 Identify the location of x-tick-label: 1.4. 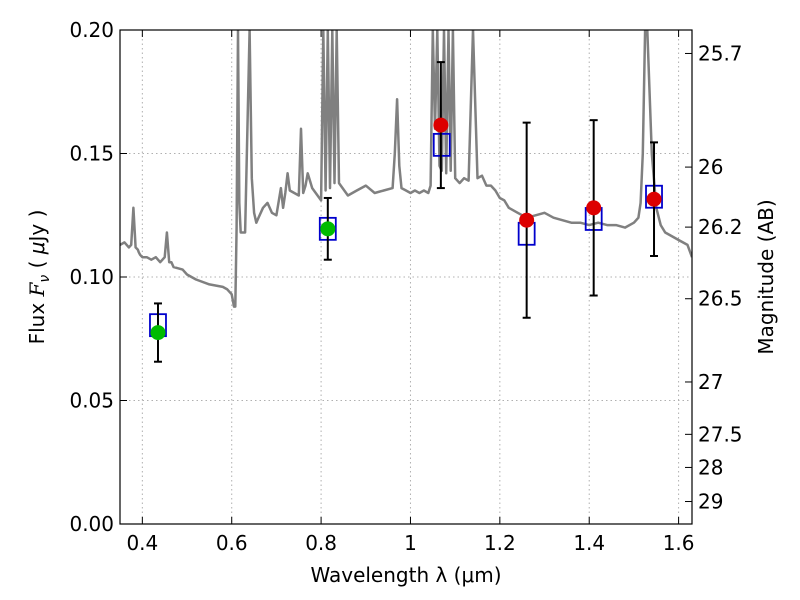
(589, 543).